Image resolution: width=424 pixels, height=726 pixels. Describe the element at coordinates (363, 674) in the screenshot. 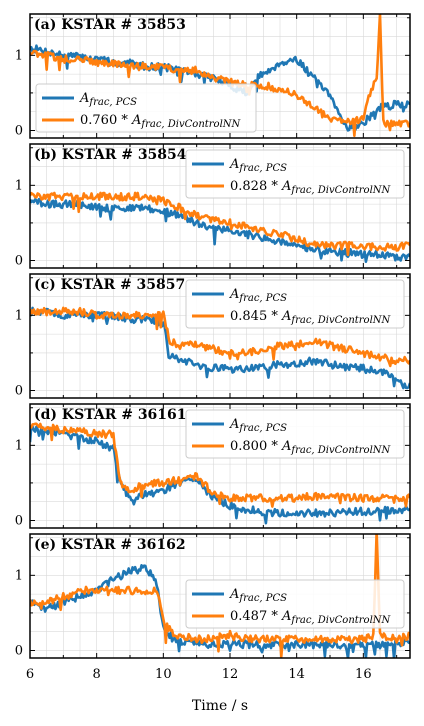

I see `x-tick-label: 16` at that location.